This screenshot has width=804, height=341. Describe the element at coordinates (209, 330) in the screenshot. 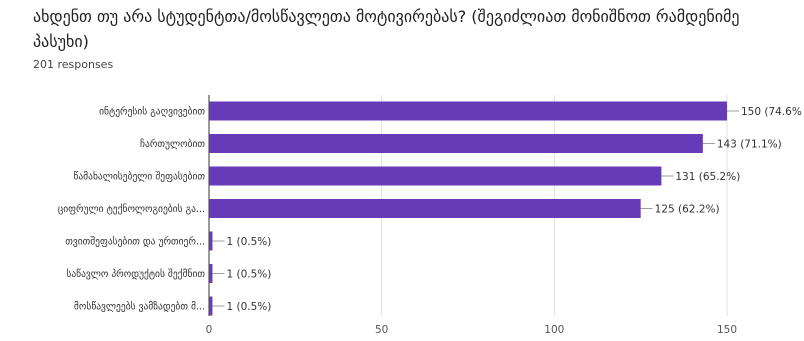

I see `x-tick-label: 0` at that location.